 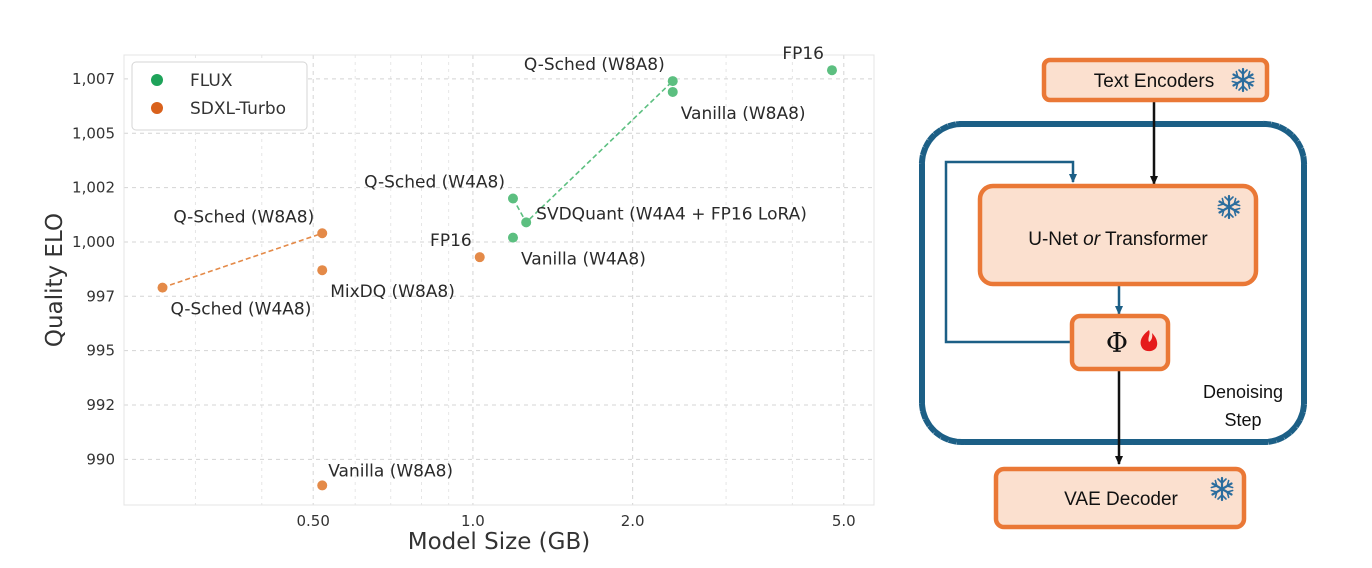 I want to click on legend-marker-sdxl-turbo, so click(x=157, y=108).